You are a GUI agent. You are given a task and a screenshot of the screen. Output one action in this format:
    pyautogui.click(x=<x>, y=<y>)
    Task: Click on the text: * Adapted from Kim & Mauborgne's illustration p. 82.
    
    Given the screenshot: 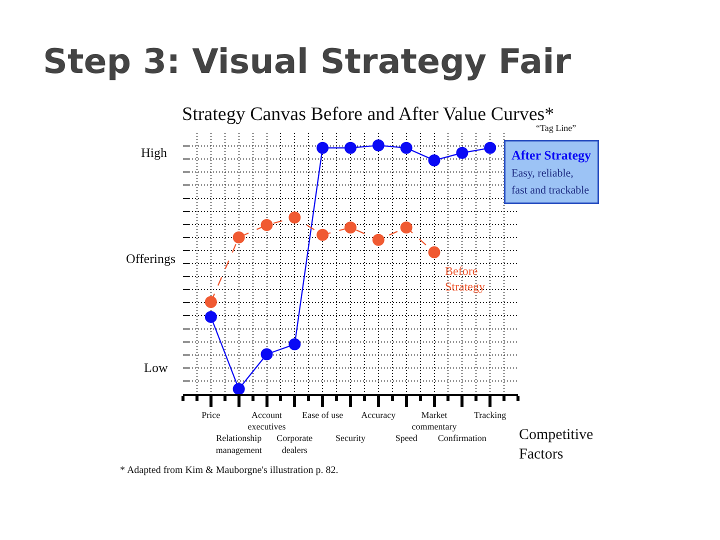 What is the action you would take?
    pyautogui.click(x=229, y=470)
    